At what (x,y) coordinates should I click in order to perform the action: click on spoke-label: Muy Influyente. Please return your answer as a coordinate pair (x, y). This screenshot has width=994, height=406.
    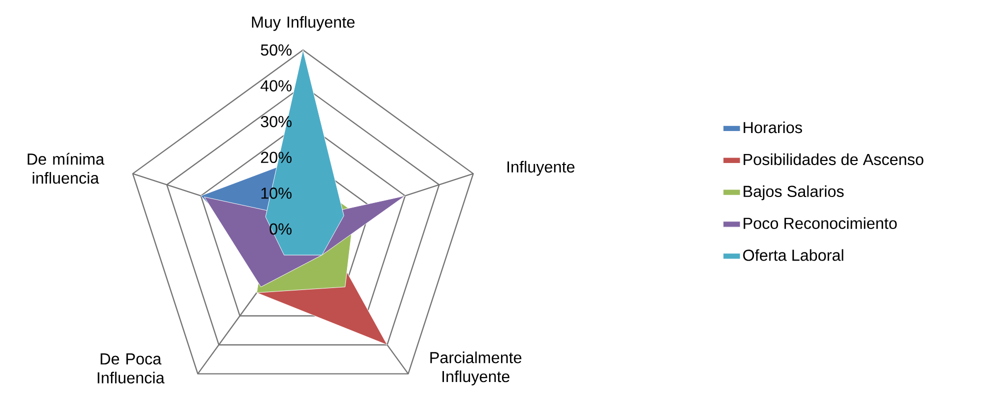
    Looking at the image, I should click on (303, 23).